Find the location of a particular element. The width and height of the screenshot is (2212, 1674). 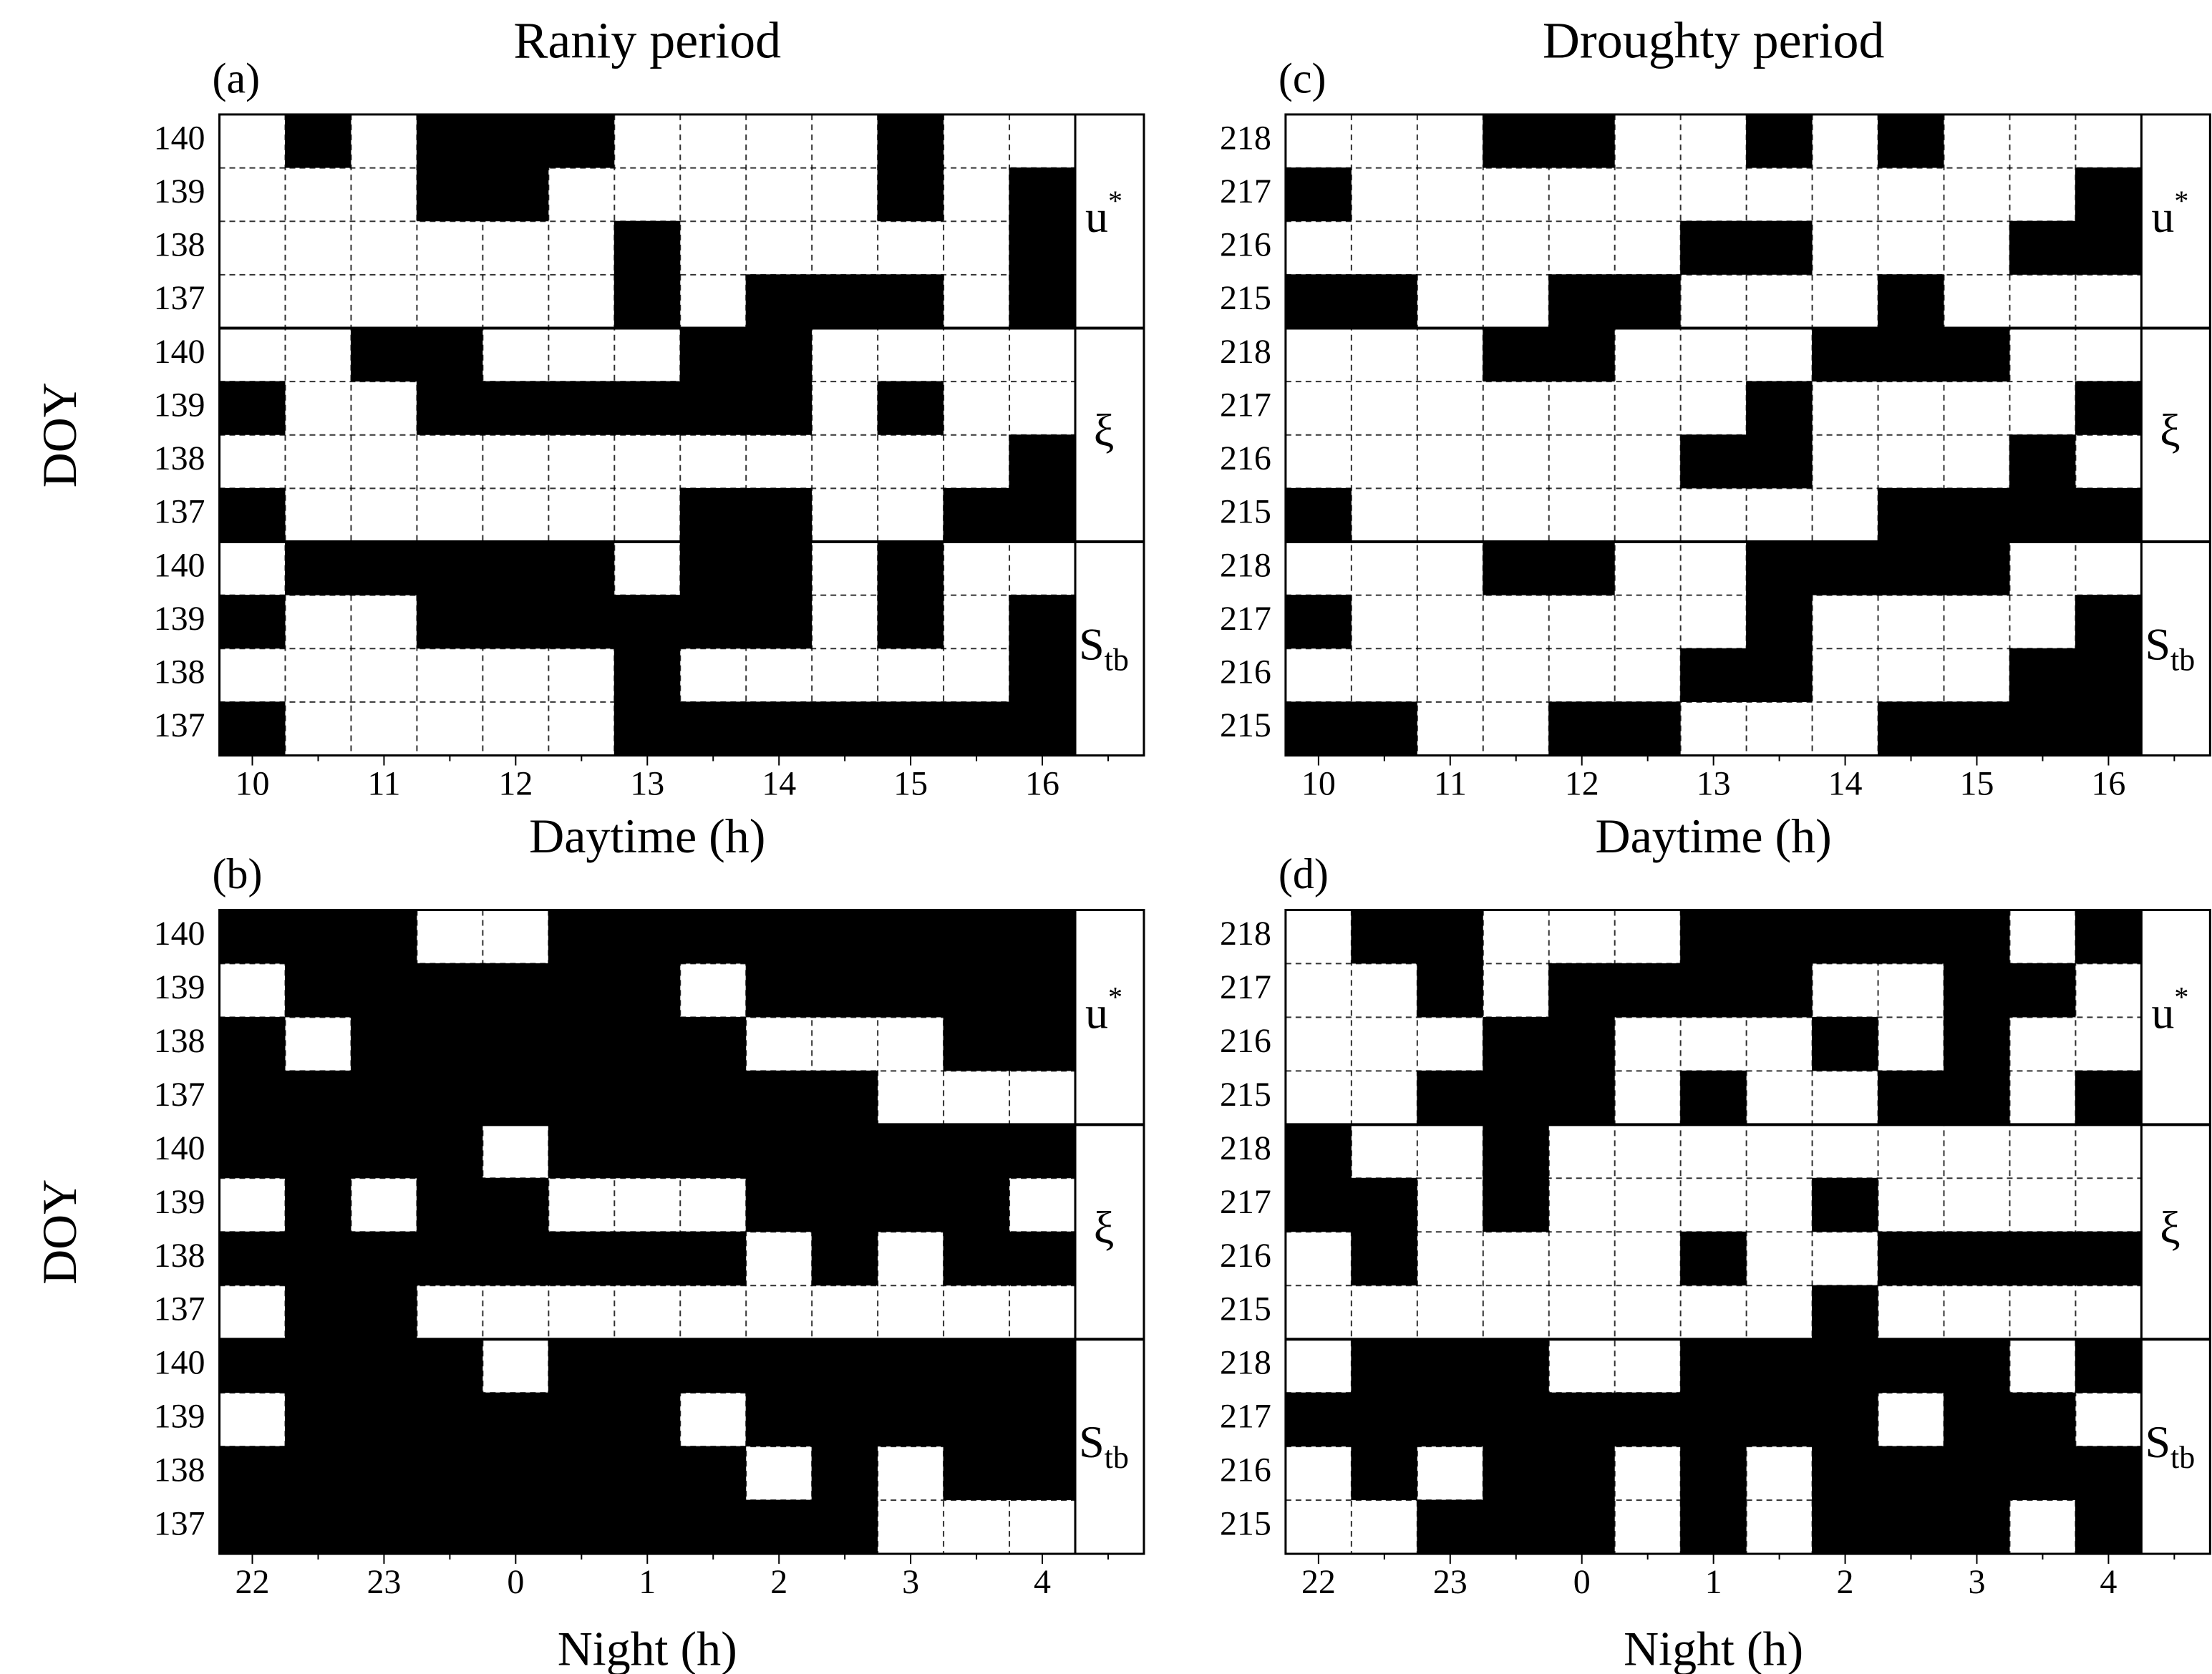

y-tick-label: 217 is located at coordinates (1245, 1202).